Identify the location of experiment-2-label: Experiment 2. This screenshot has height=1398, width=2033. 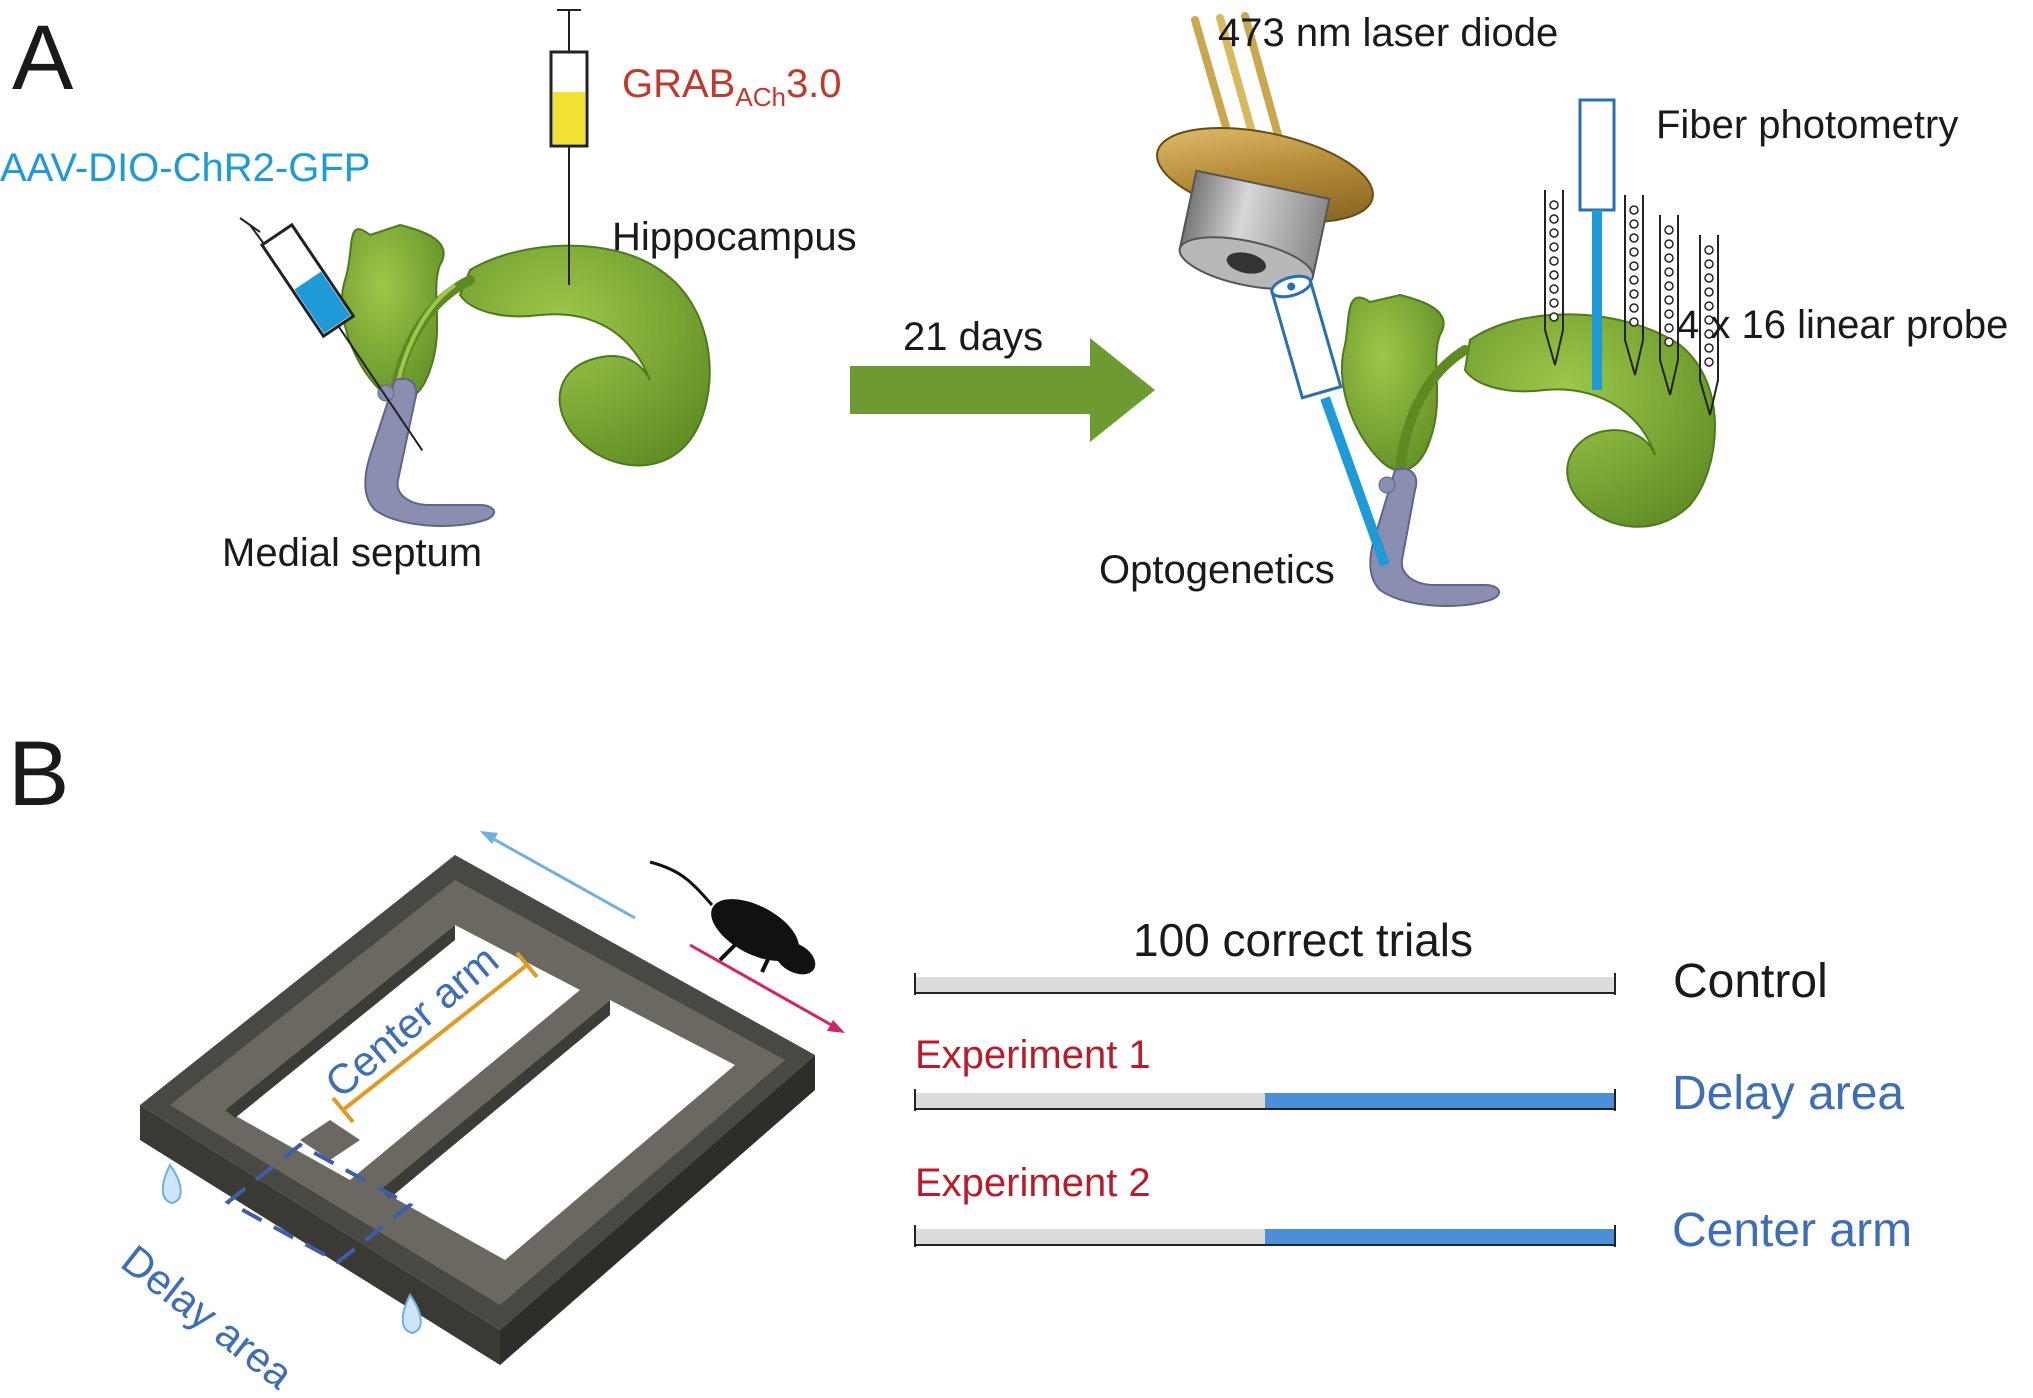
(1033, 1183).